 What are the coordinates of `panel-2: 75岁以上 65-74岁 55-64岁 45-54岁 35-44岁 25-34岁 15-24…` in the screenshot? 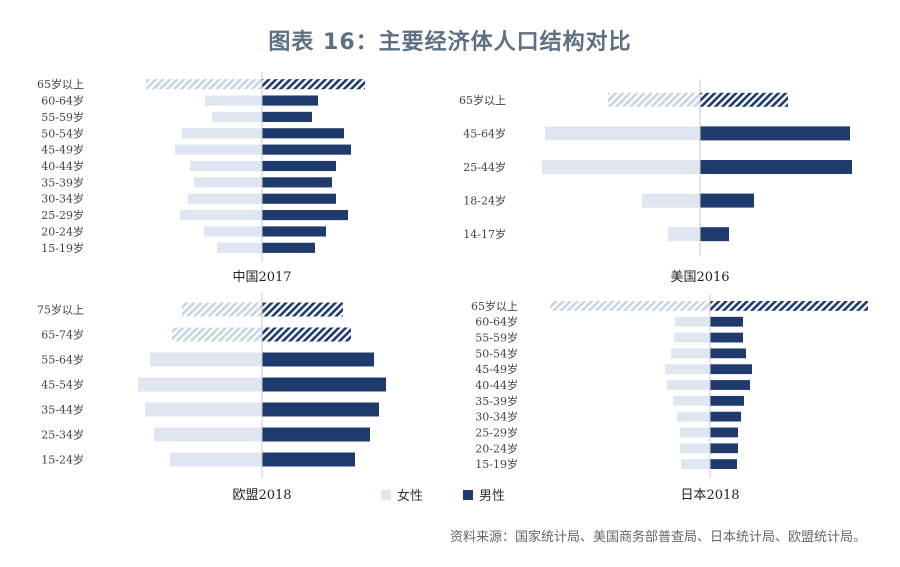 It's located at (211, 398).